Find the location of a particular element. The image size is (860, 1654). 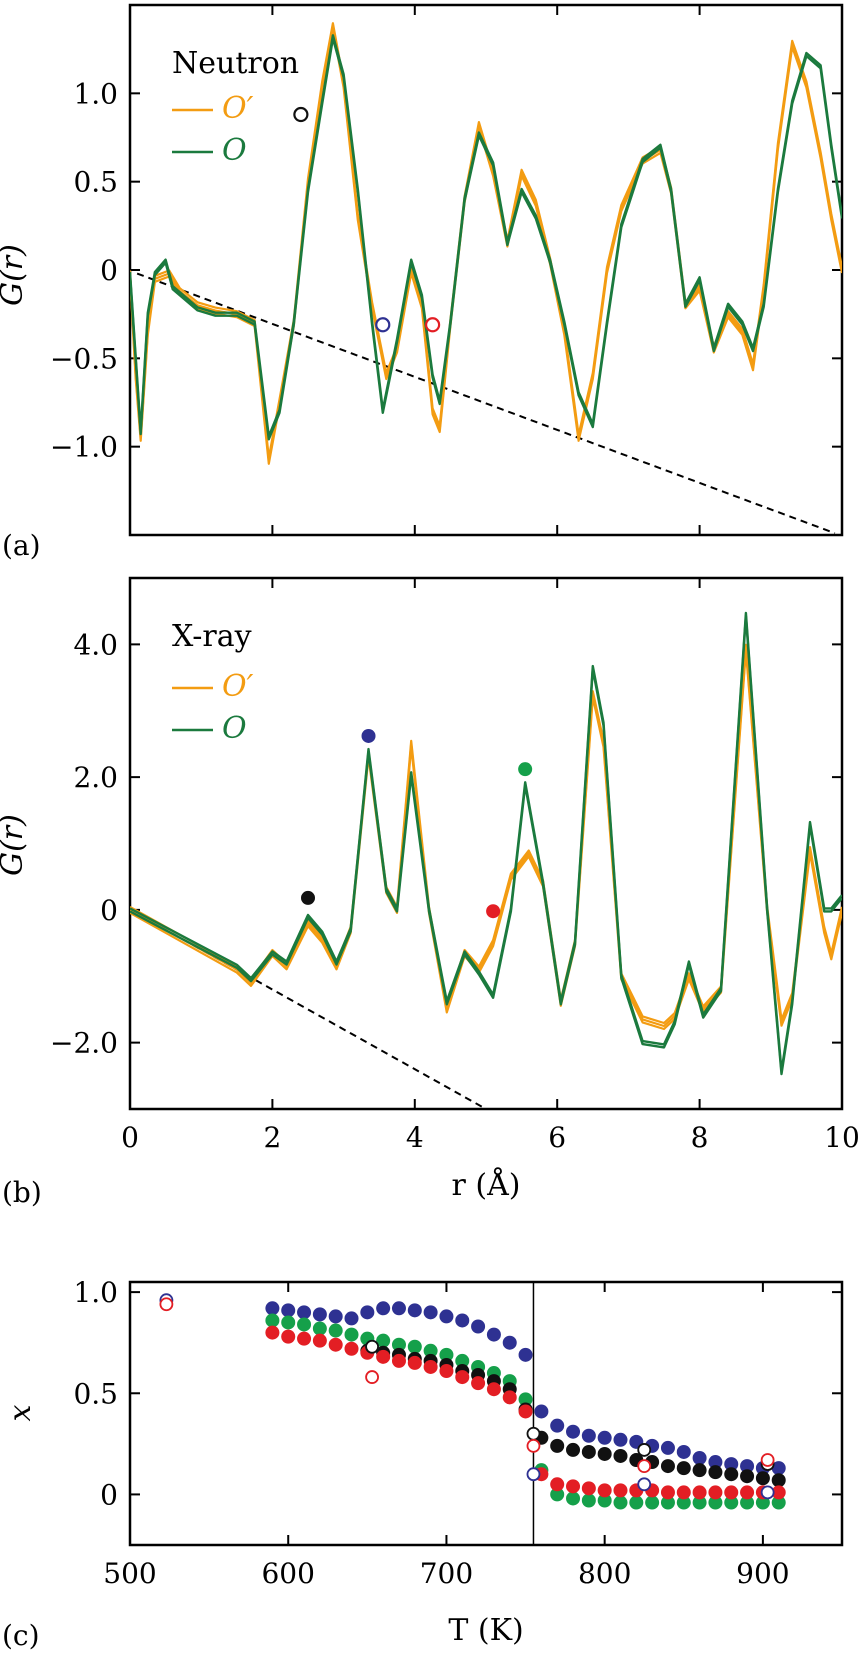

panel-b-legend-oprime: O′ is located at coordinates (238, 686).